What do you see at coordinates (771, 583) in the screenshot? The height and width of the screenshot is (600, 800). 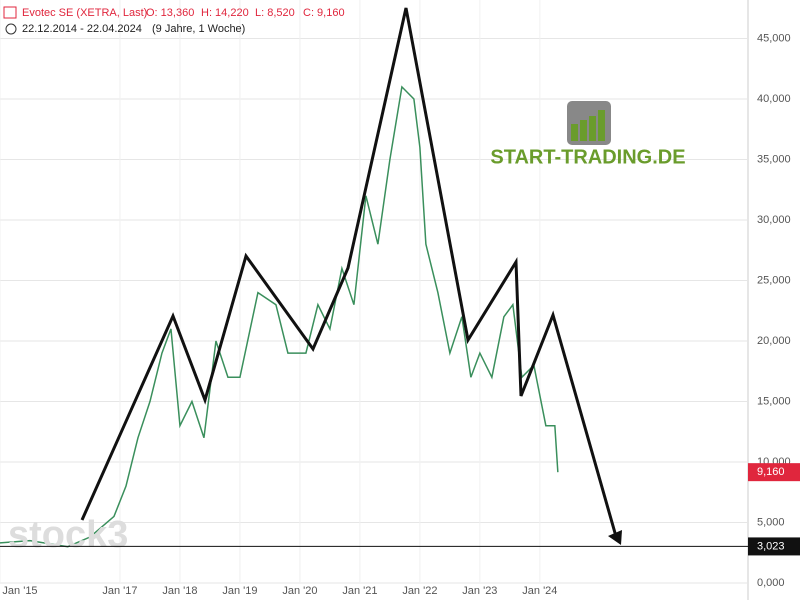 I see `y-tick-label: 0,000` at bounding box center [771, 583].